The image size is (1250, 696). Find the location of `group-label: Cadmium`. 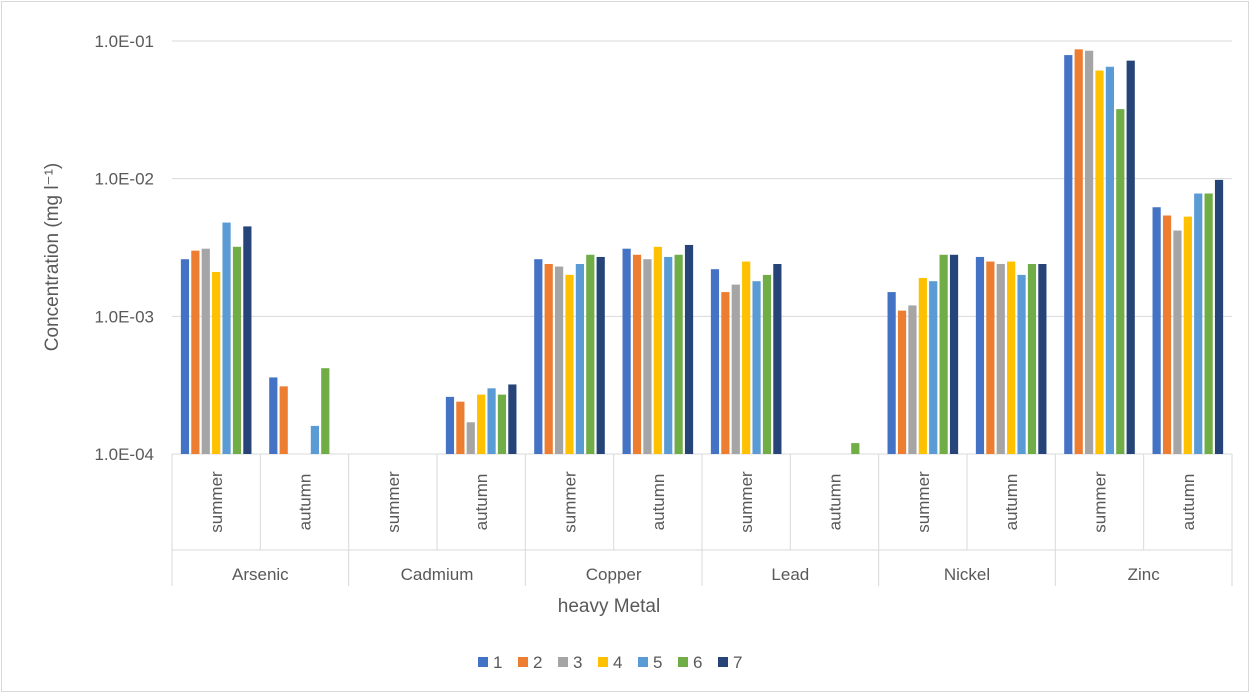

group-label: Cadmium is located at coordinates (437, 574).